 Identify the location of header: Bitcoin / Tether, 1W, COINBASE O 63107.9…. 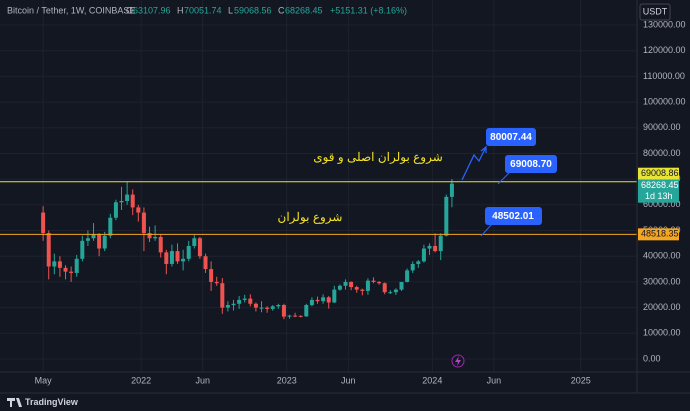
(207, 10).